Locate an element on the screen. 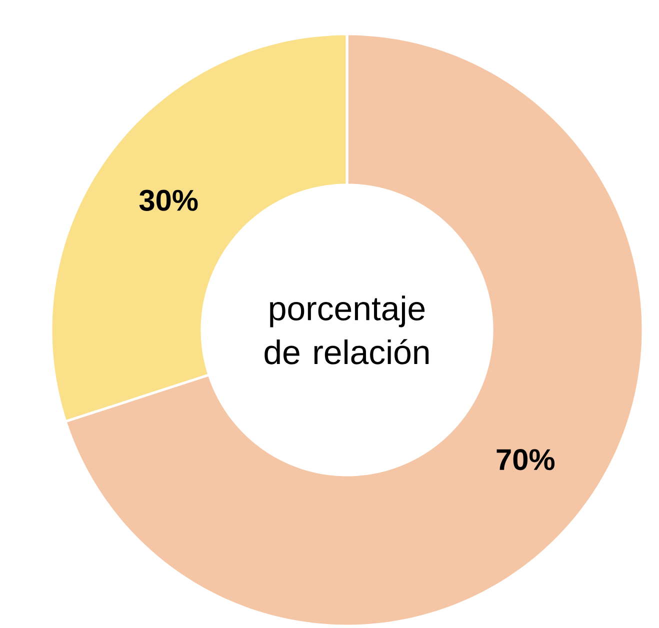  data-label: 30% is located at coordinates (168, 200).